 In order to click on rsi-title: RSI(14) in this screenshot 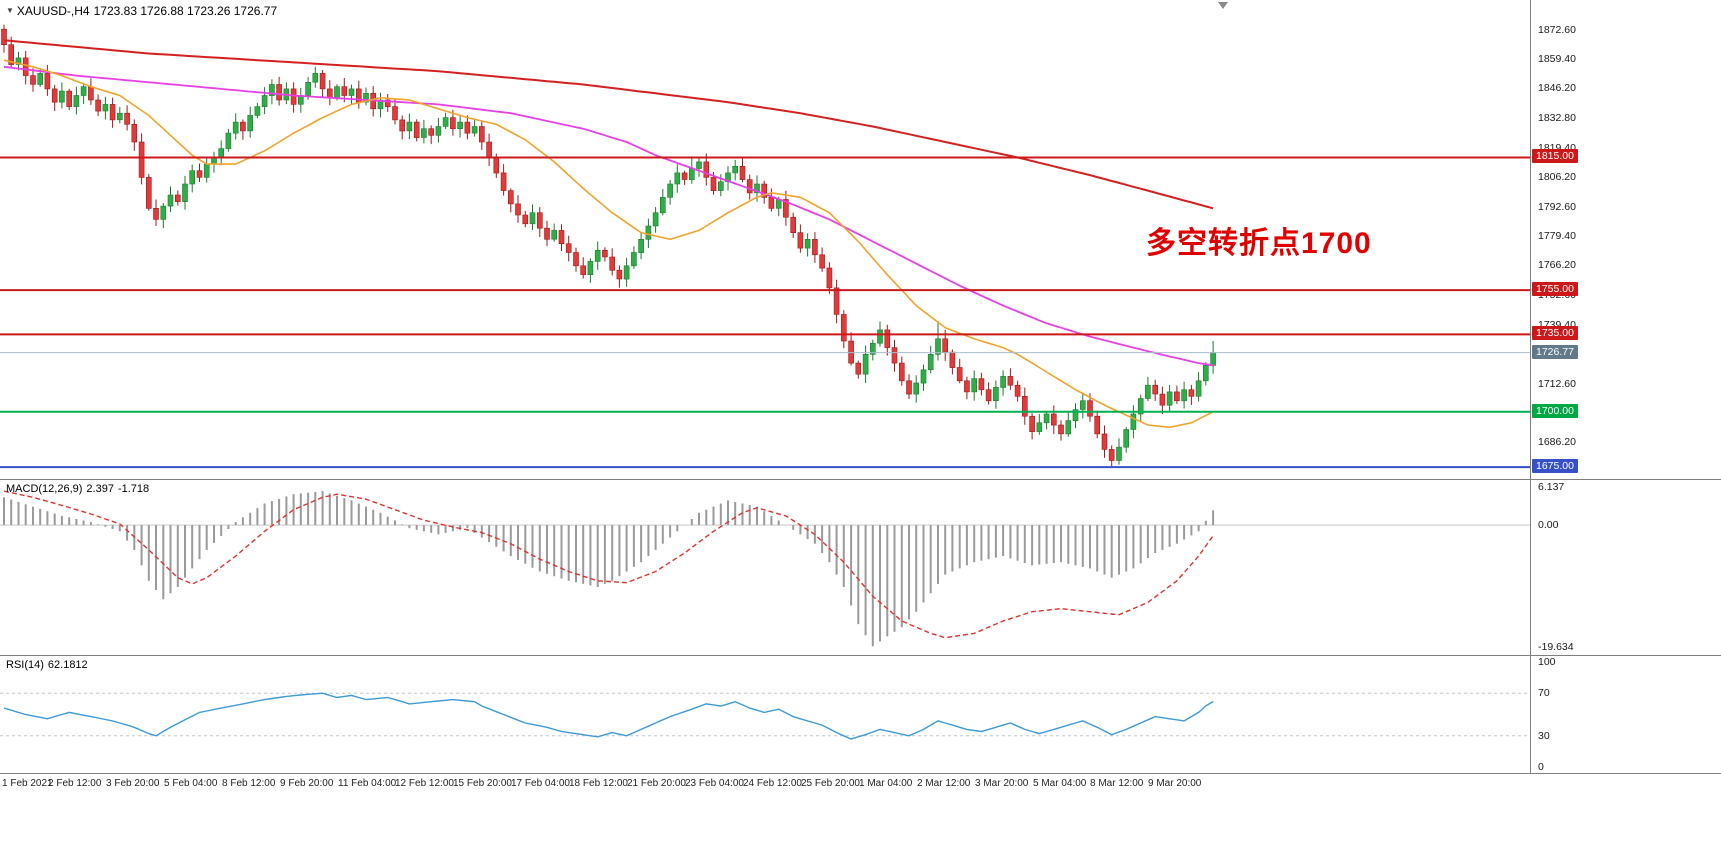, I will do `click(25, 665)`.